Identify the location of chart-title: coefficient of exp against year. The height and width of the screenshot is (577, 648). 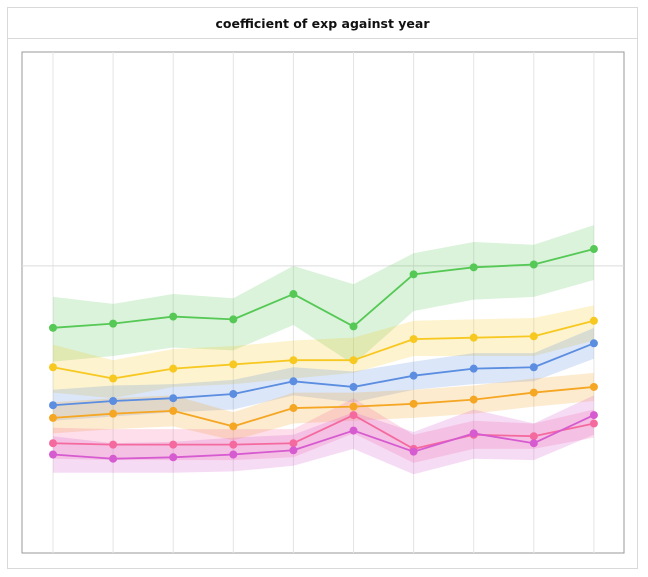
(322, 23).